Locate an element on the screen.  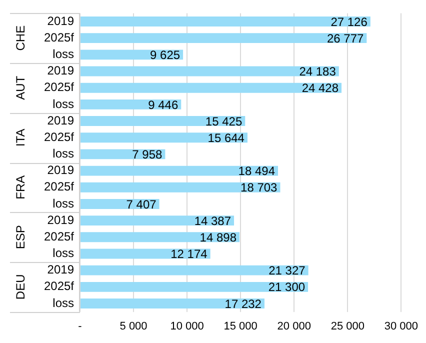
data-label: 18 703 is located at coordinates (259, 187).